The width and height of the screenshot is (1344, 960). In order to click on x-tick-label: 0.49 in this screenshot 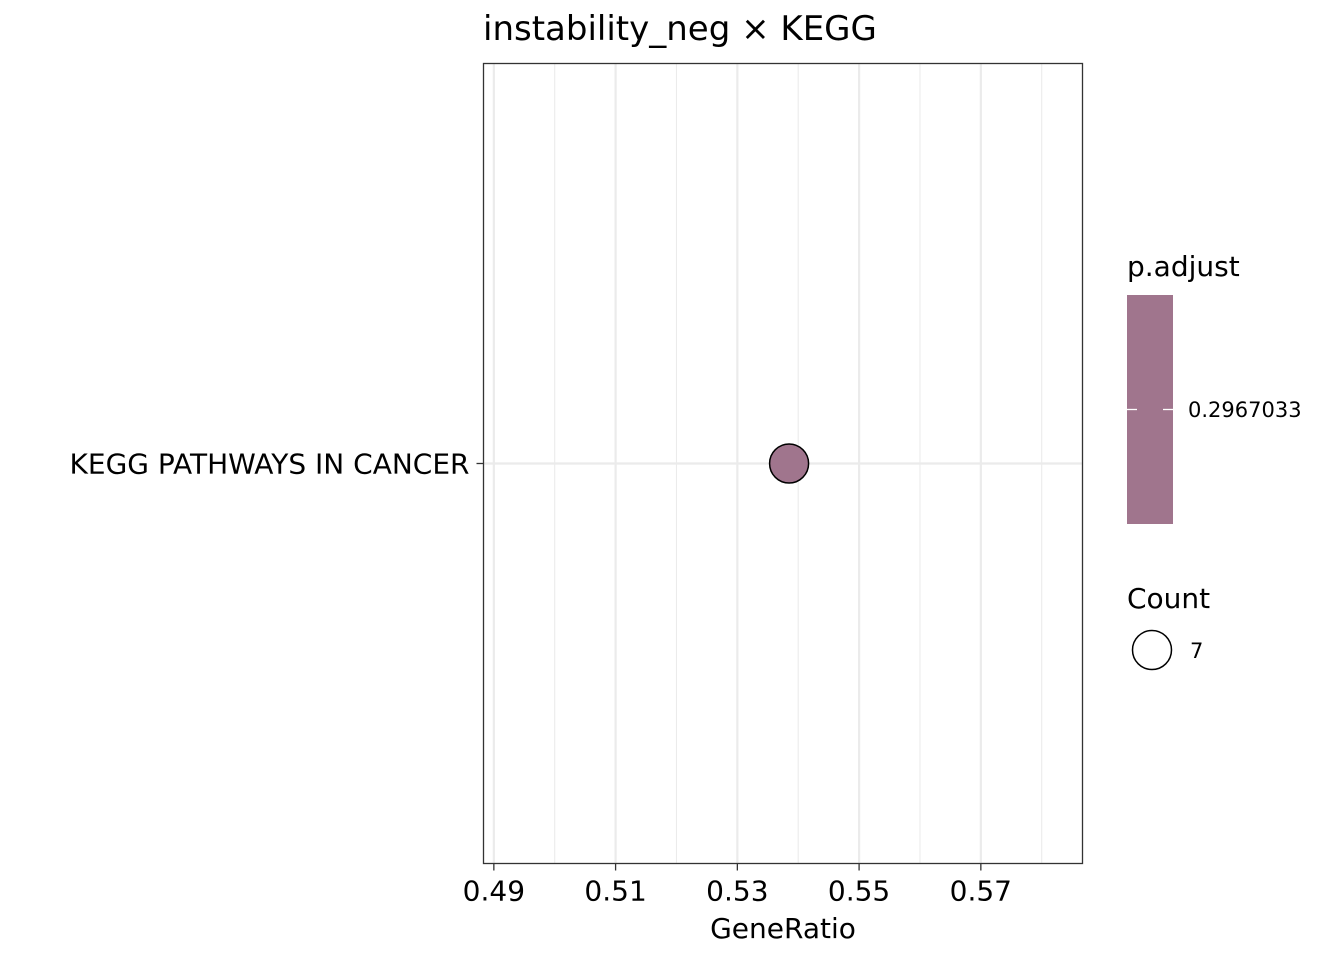, I will do `click(494, 891)`.